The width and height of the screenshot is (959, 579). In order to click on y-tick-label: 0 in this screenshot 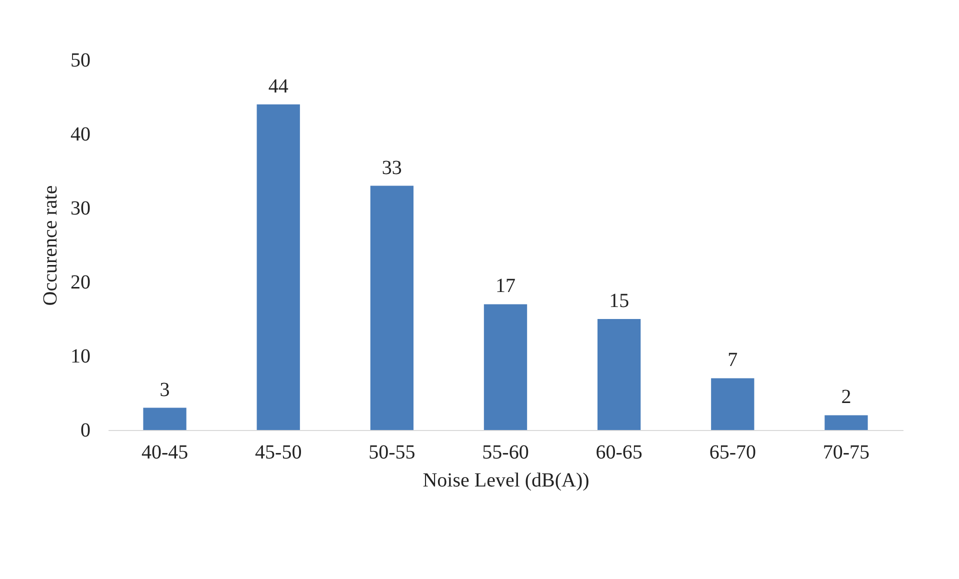, I will do `click(85, 431)`.